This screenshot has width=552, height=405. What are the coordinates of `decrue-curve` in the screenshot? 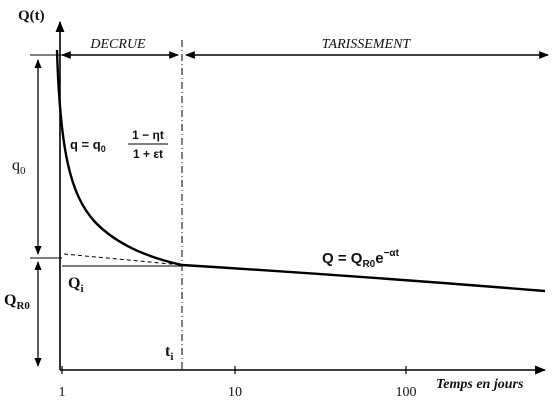 It's located at (119, 158).